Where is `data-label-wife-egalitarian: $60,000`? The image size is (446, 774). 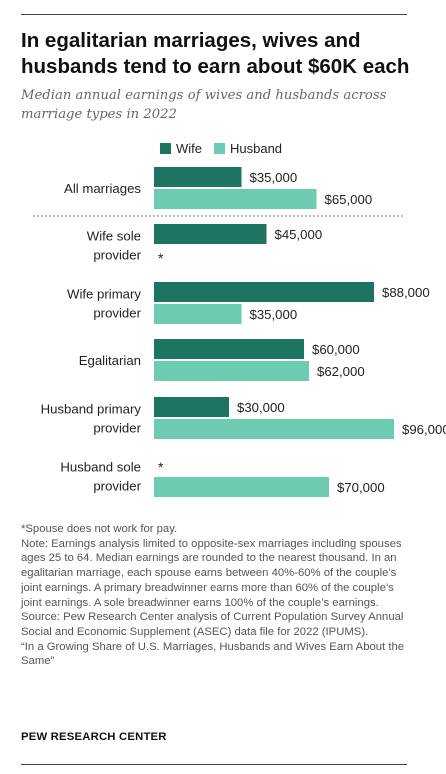 data-label-wife-egalitarian: $60,000 is located at coordinates (336, 349).